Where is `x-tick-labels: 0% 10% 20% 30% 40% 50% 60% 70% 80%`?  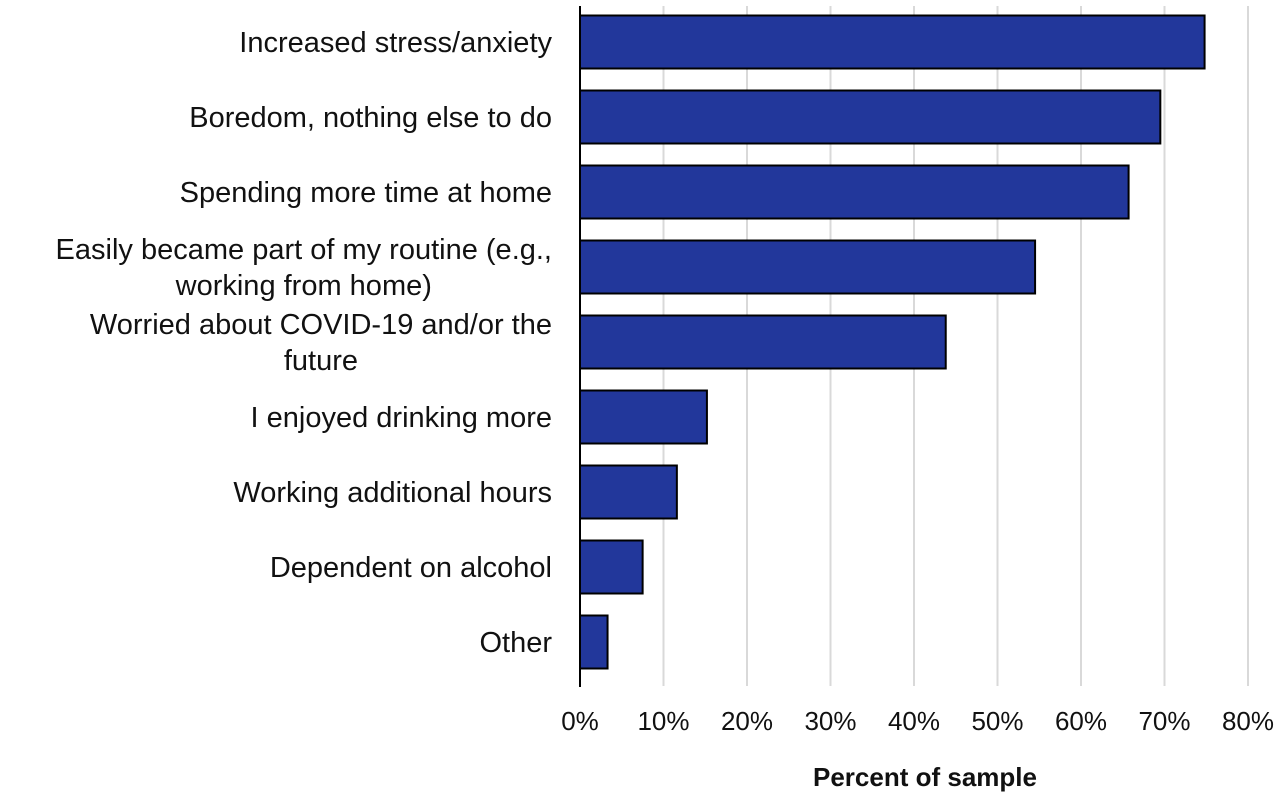
x-tick-labels: 0% 10% 20% 30% 40% 50% 60% 70% 80% is located at coordinates (917, 721).